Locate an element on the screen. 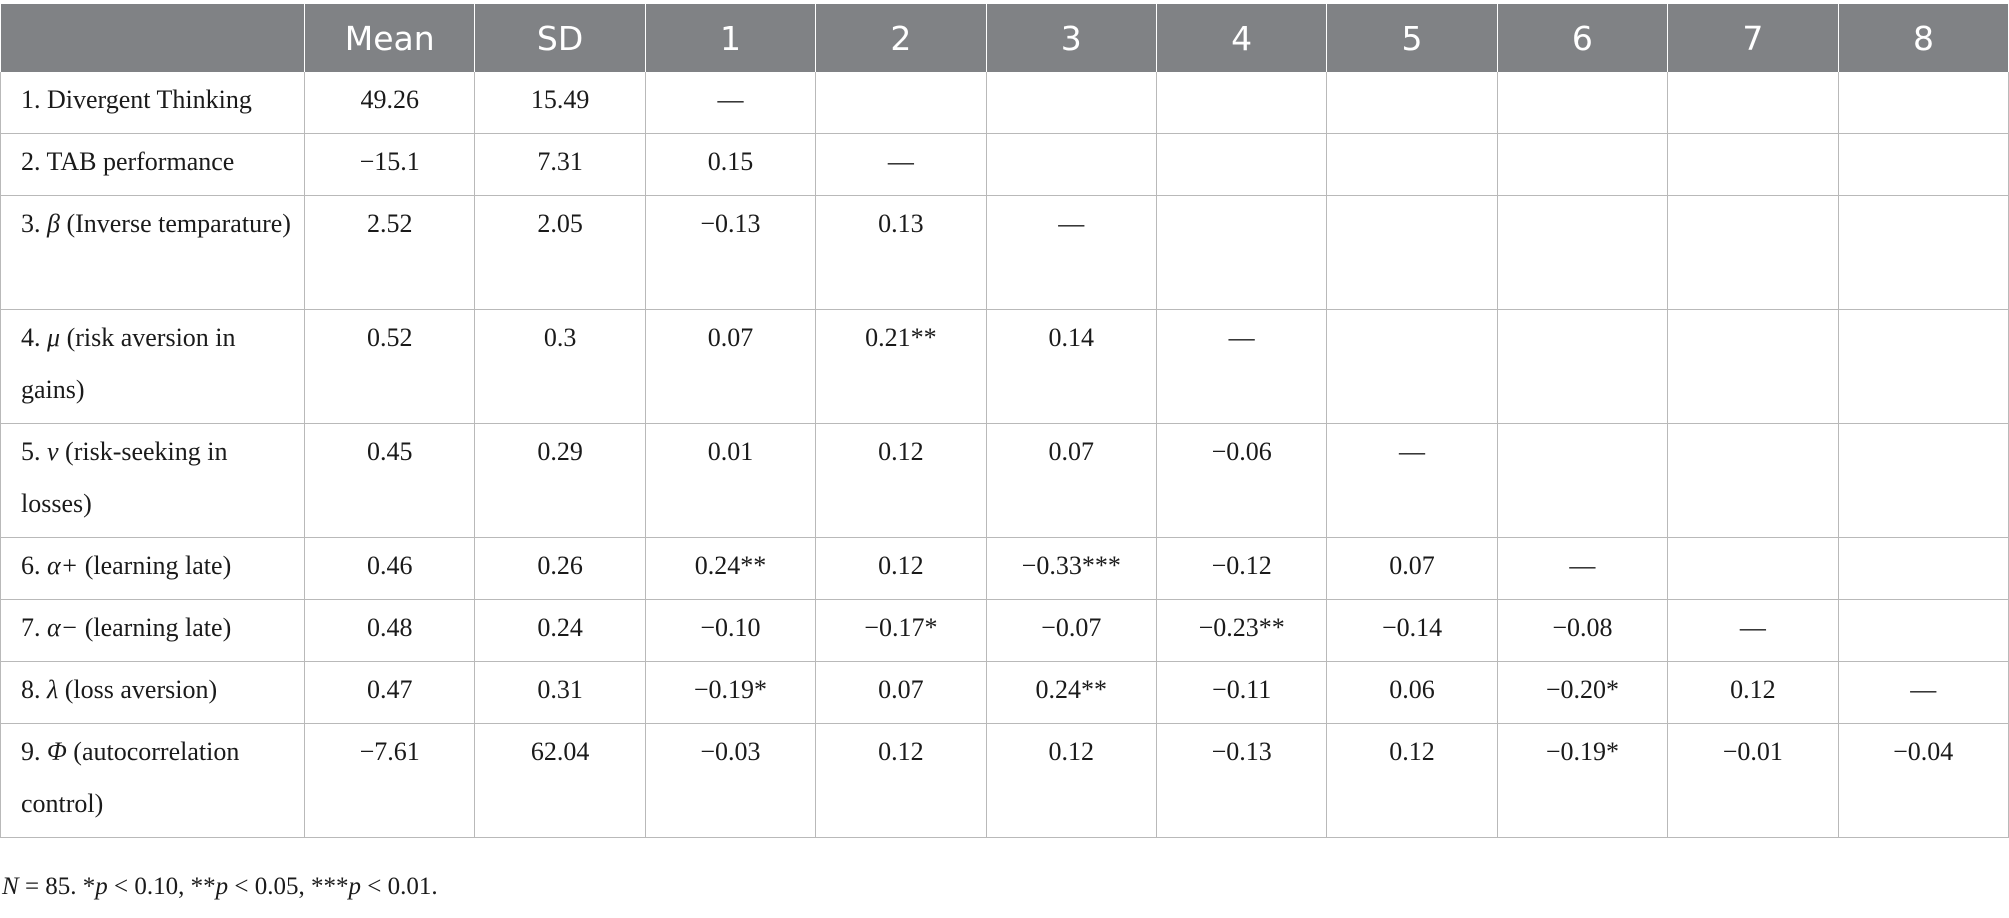 The height and width of the screenshot is (918, 2009). table-cell: −0.07 is located at coordinates (1071, 630).